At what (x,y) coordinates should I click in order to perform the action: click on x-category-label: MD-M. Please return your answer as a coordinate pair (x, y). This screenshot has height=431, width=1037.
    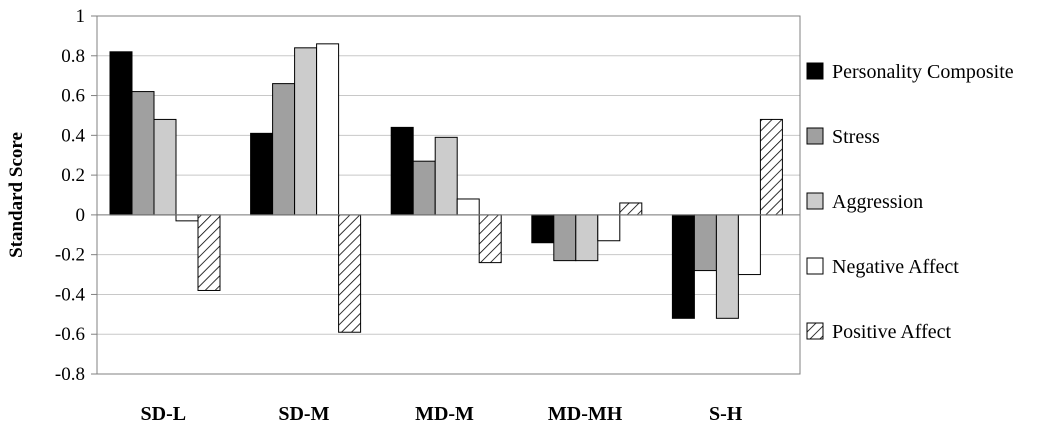
    Looking at the image, I should click on (444, 414).